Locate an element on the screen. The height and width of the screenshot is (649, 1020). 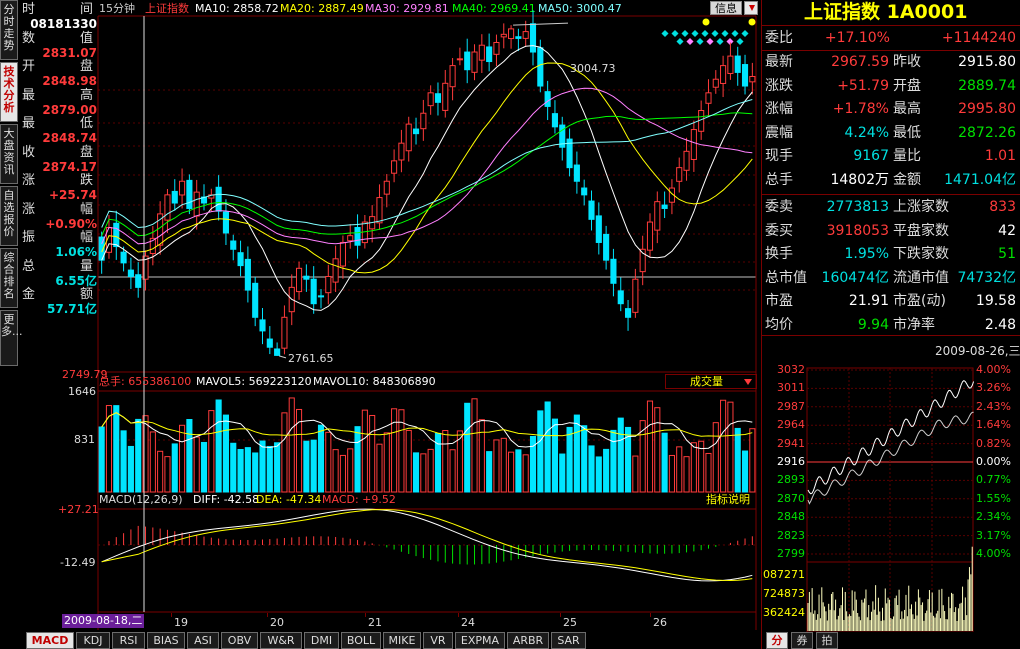
indicator-tab-bias: BIAS is located at coordinates (166, 640).